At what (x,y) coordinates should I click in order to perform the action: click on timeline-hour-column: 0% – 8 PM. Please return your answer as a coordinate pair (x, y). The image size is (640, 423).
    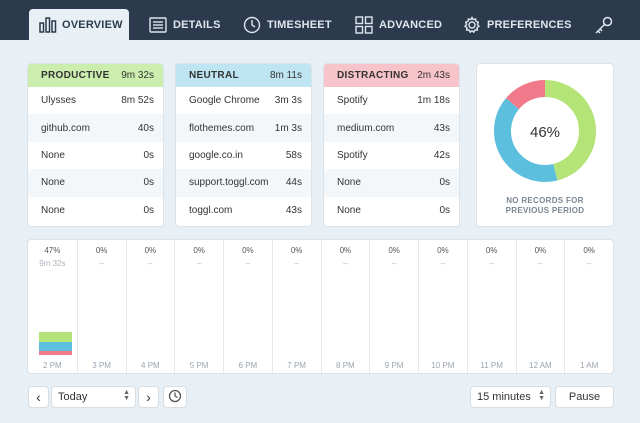
    Looking at the image, I should click on (345, 306).